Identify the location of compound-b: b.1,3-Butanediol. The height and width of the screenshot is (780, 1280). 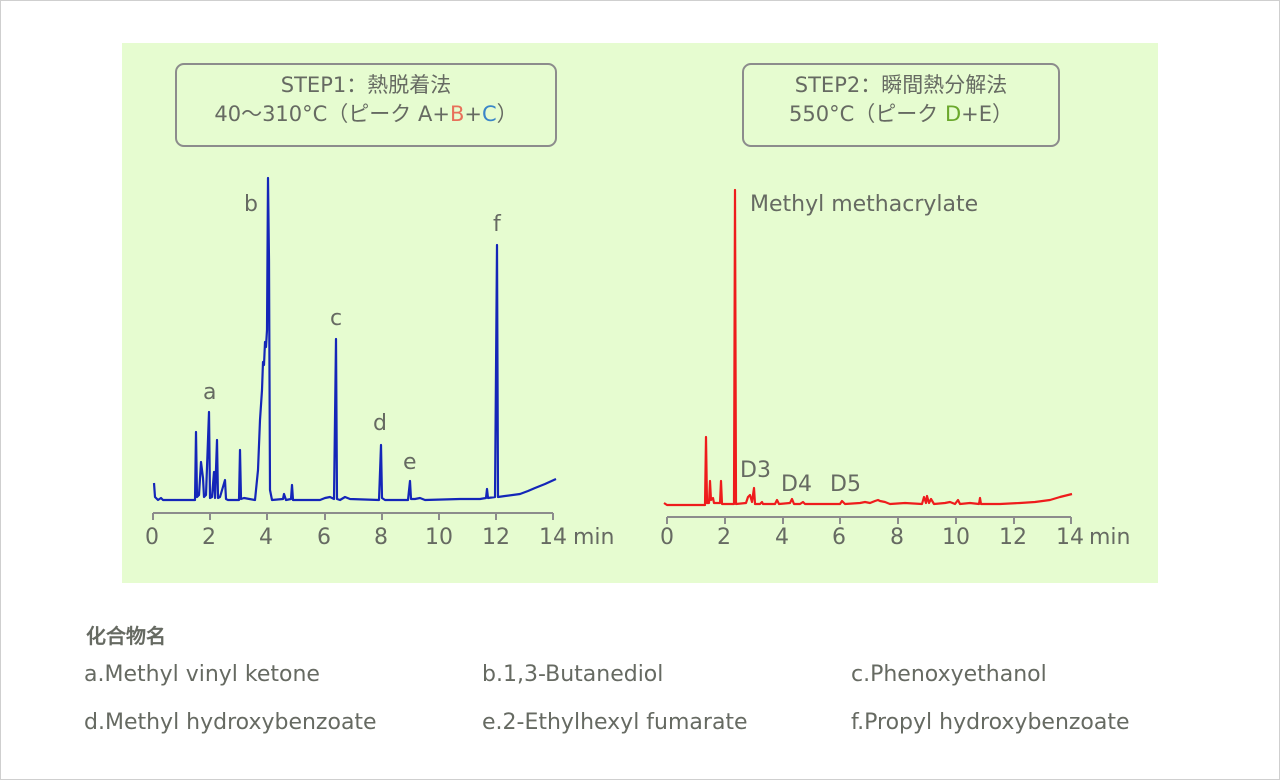
(572, 674).